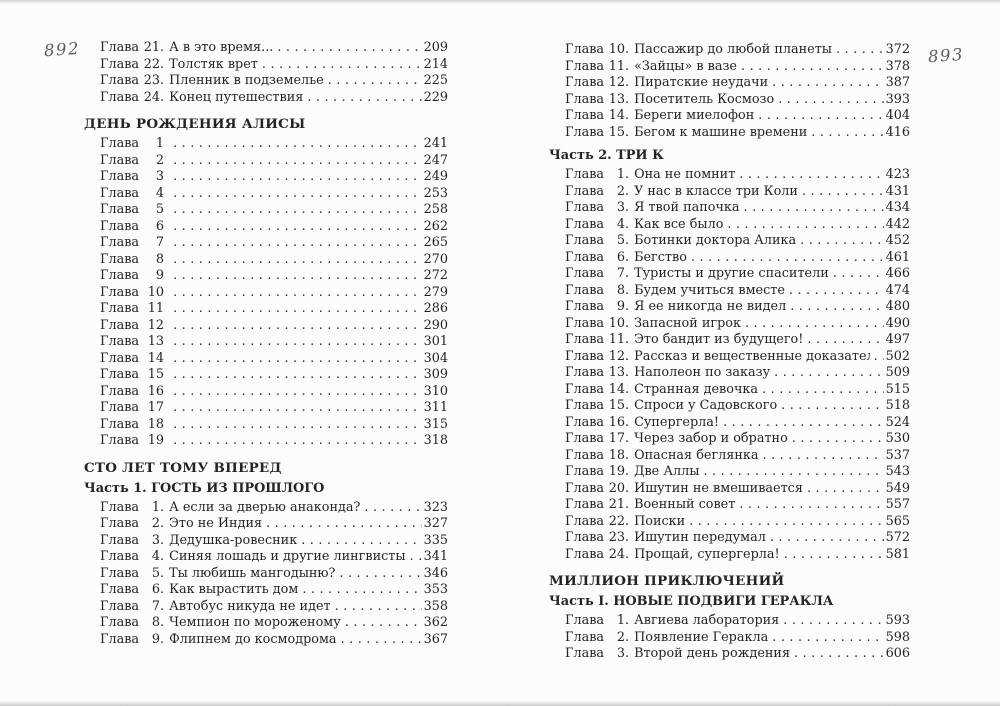  Describe the element at coordinates (266, 144) in the screenshot. I see `toc-entry: Глава 1 241` at that location.